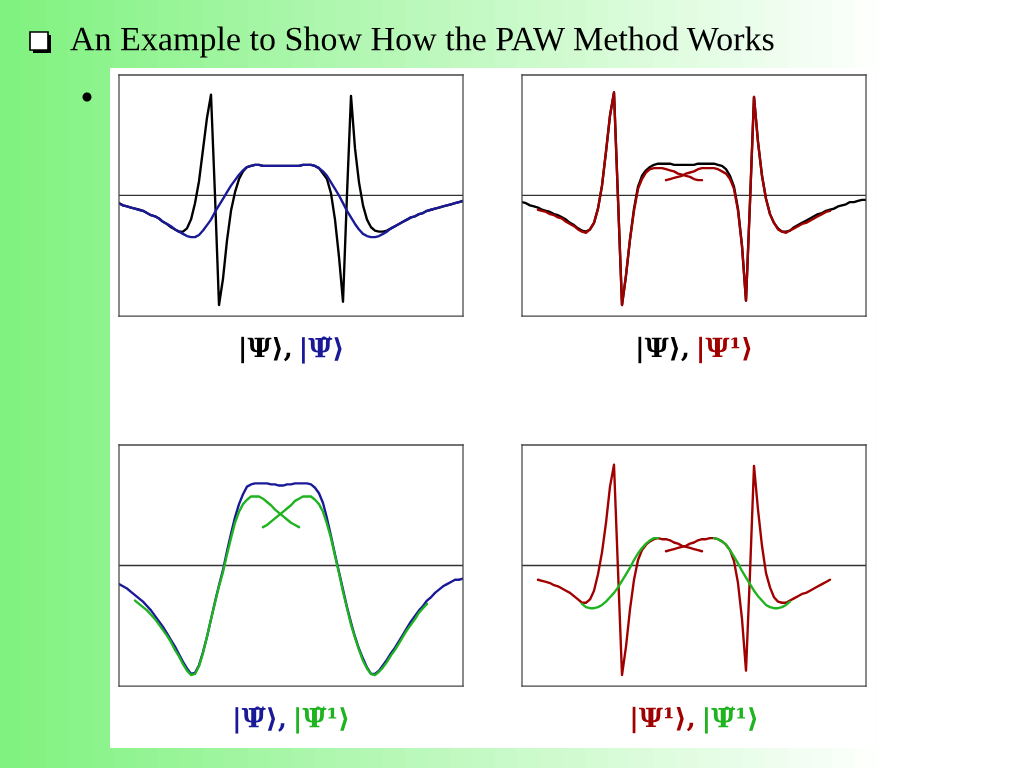 Image resolution: width=1024 pixels, height=768 pixels. What do you see at coordinates (725, 350) in the screenshot?
I see `text: |Ψ¹⟩` at bounding box center [725, 350].